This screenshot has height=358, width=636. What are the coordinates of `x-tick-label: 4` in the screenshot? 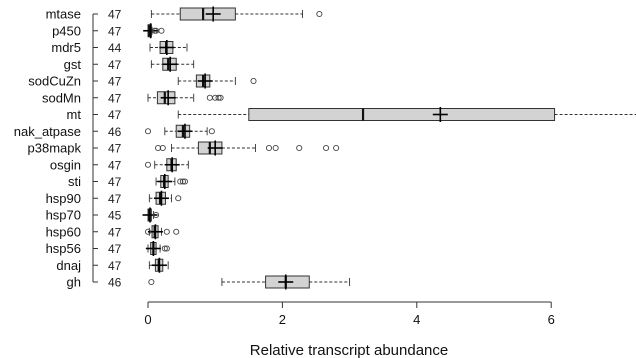 It's located at (416, 319).